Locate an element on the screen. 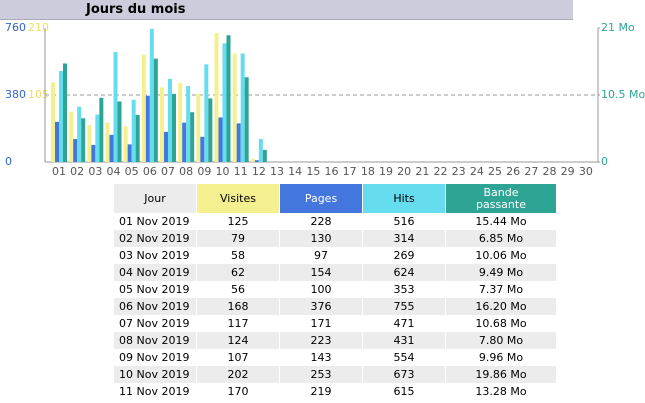 Image resolution: width=645 pixels, height=403 pixels. table-cell: 9.49 Mo is located at coordinates (501, 272).